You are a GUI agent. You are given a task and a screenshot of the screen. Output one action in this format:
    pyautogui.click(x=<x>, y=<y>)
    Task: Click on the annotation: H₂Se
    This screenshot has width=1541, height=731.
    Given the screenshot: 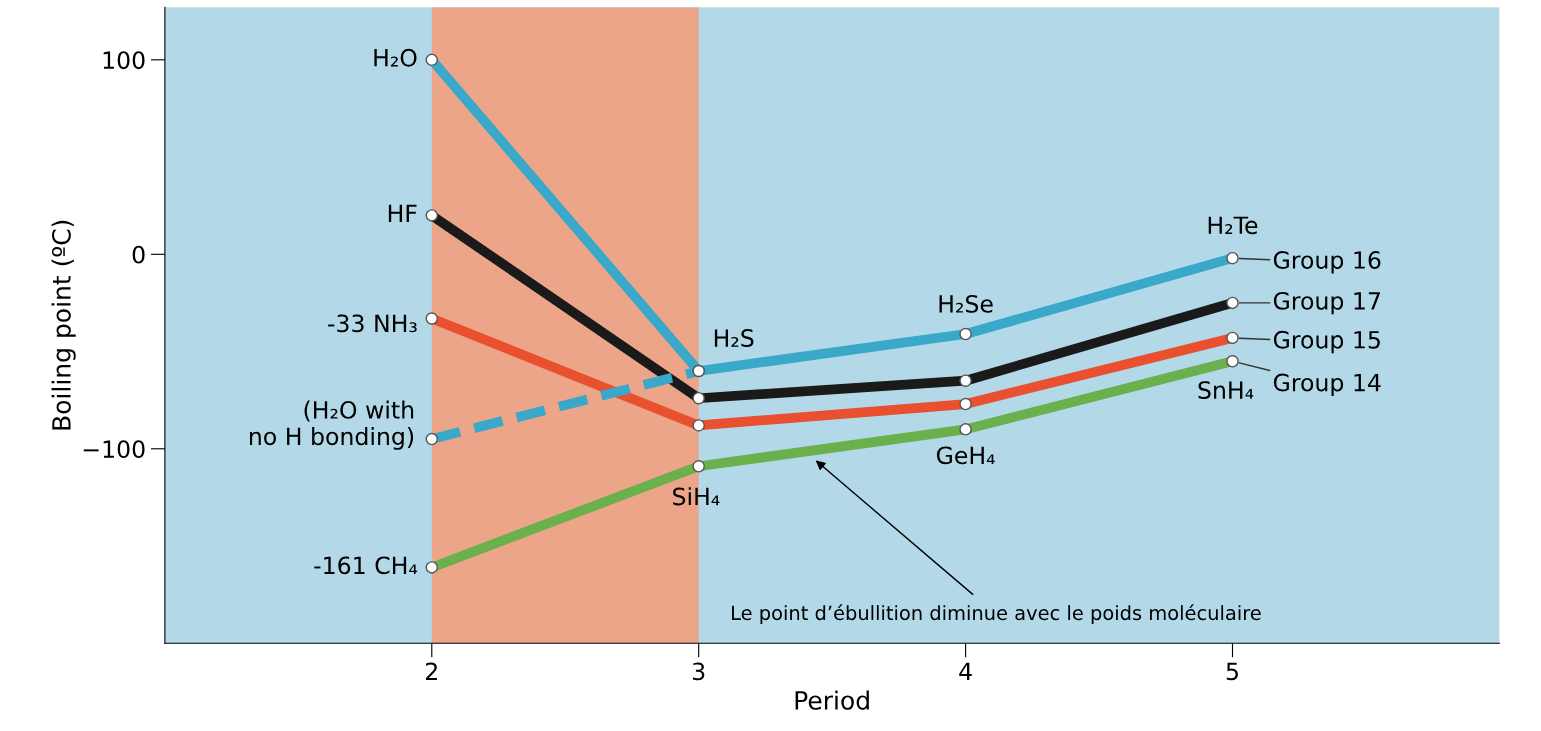 What is the action you would take?
    pyautogui.click(x=966, y=303)
    